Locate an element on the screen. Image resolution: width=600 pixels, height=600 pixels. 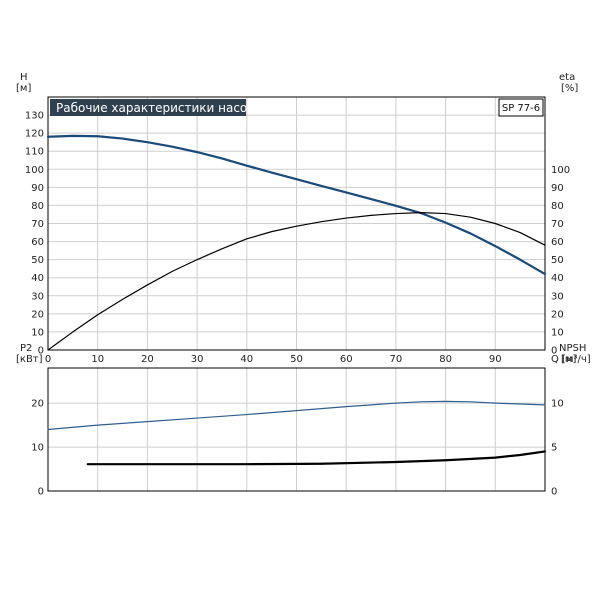
right-axis-label: eta is located at coordinates (567, 77).